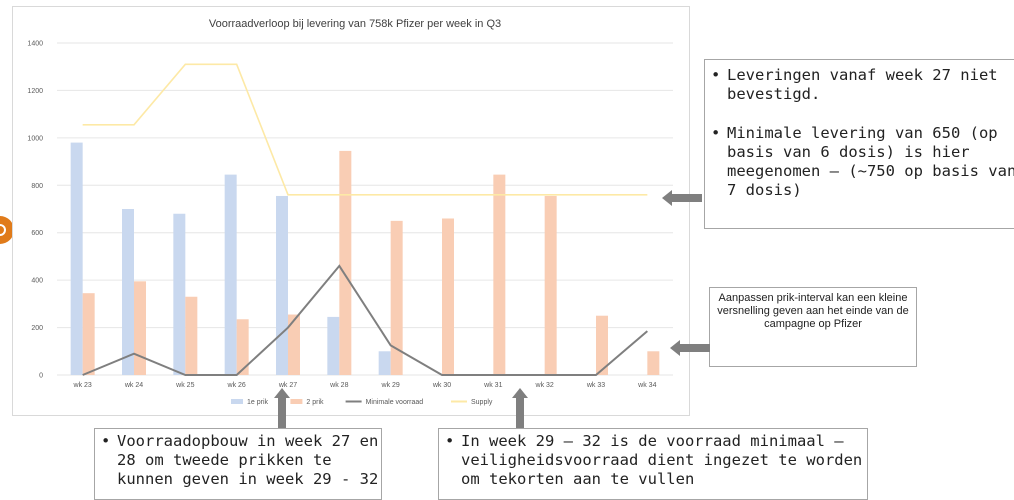 This screenshot has height=500, width=1014. What do you see at coordinates (544, 385) in the screenshot?
I see `x-tick-label: wk 32` at bounding box center [544, 385].